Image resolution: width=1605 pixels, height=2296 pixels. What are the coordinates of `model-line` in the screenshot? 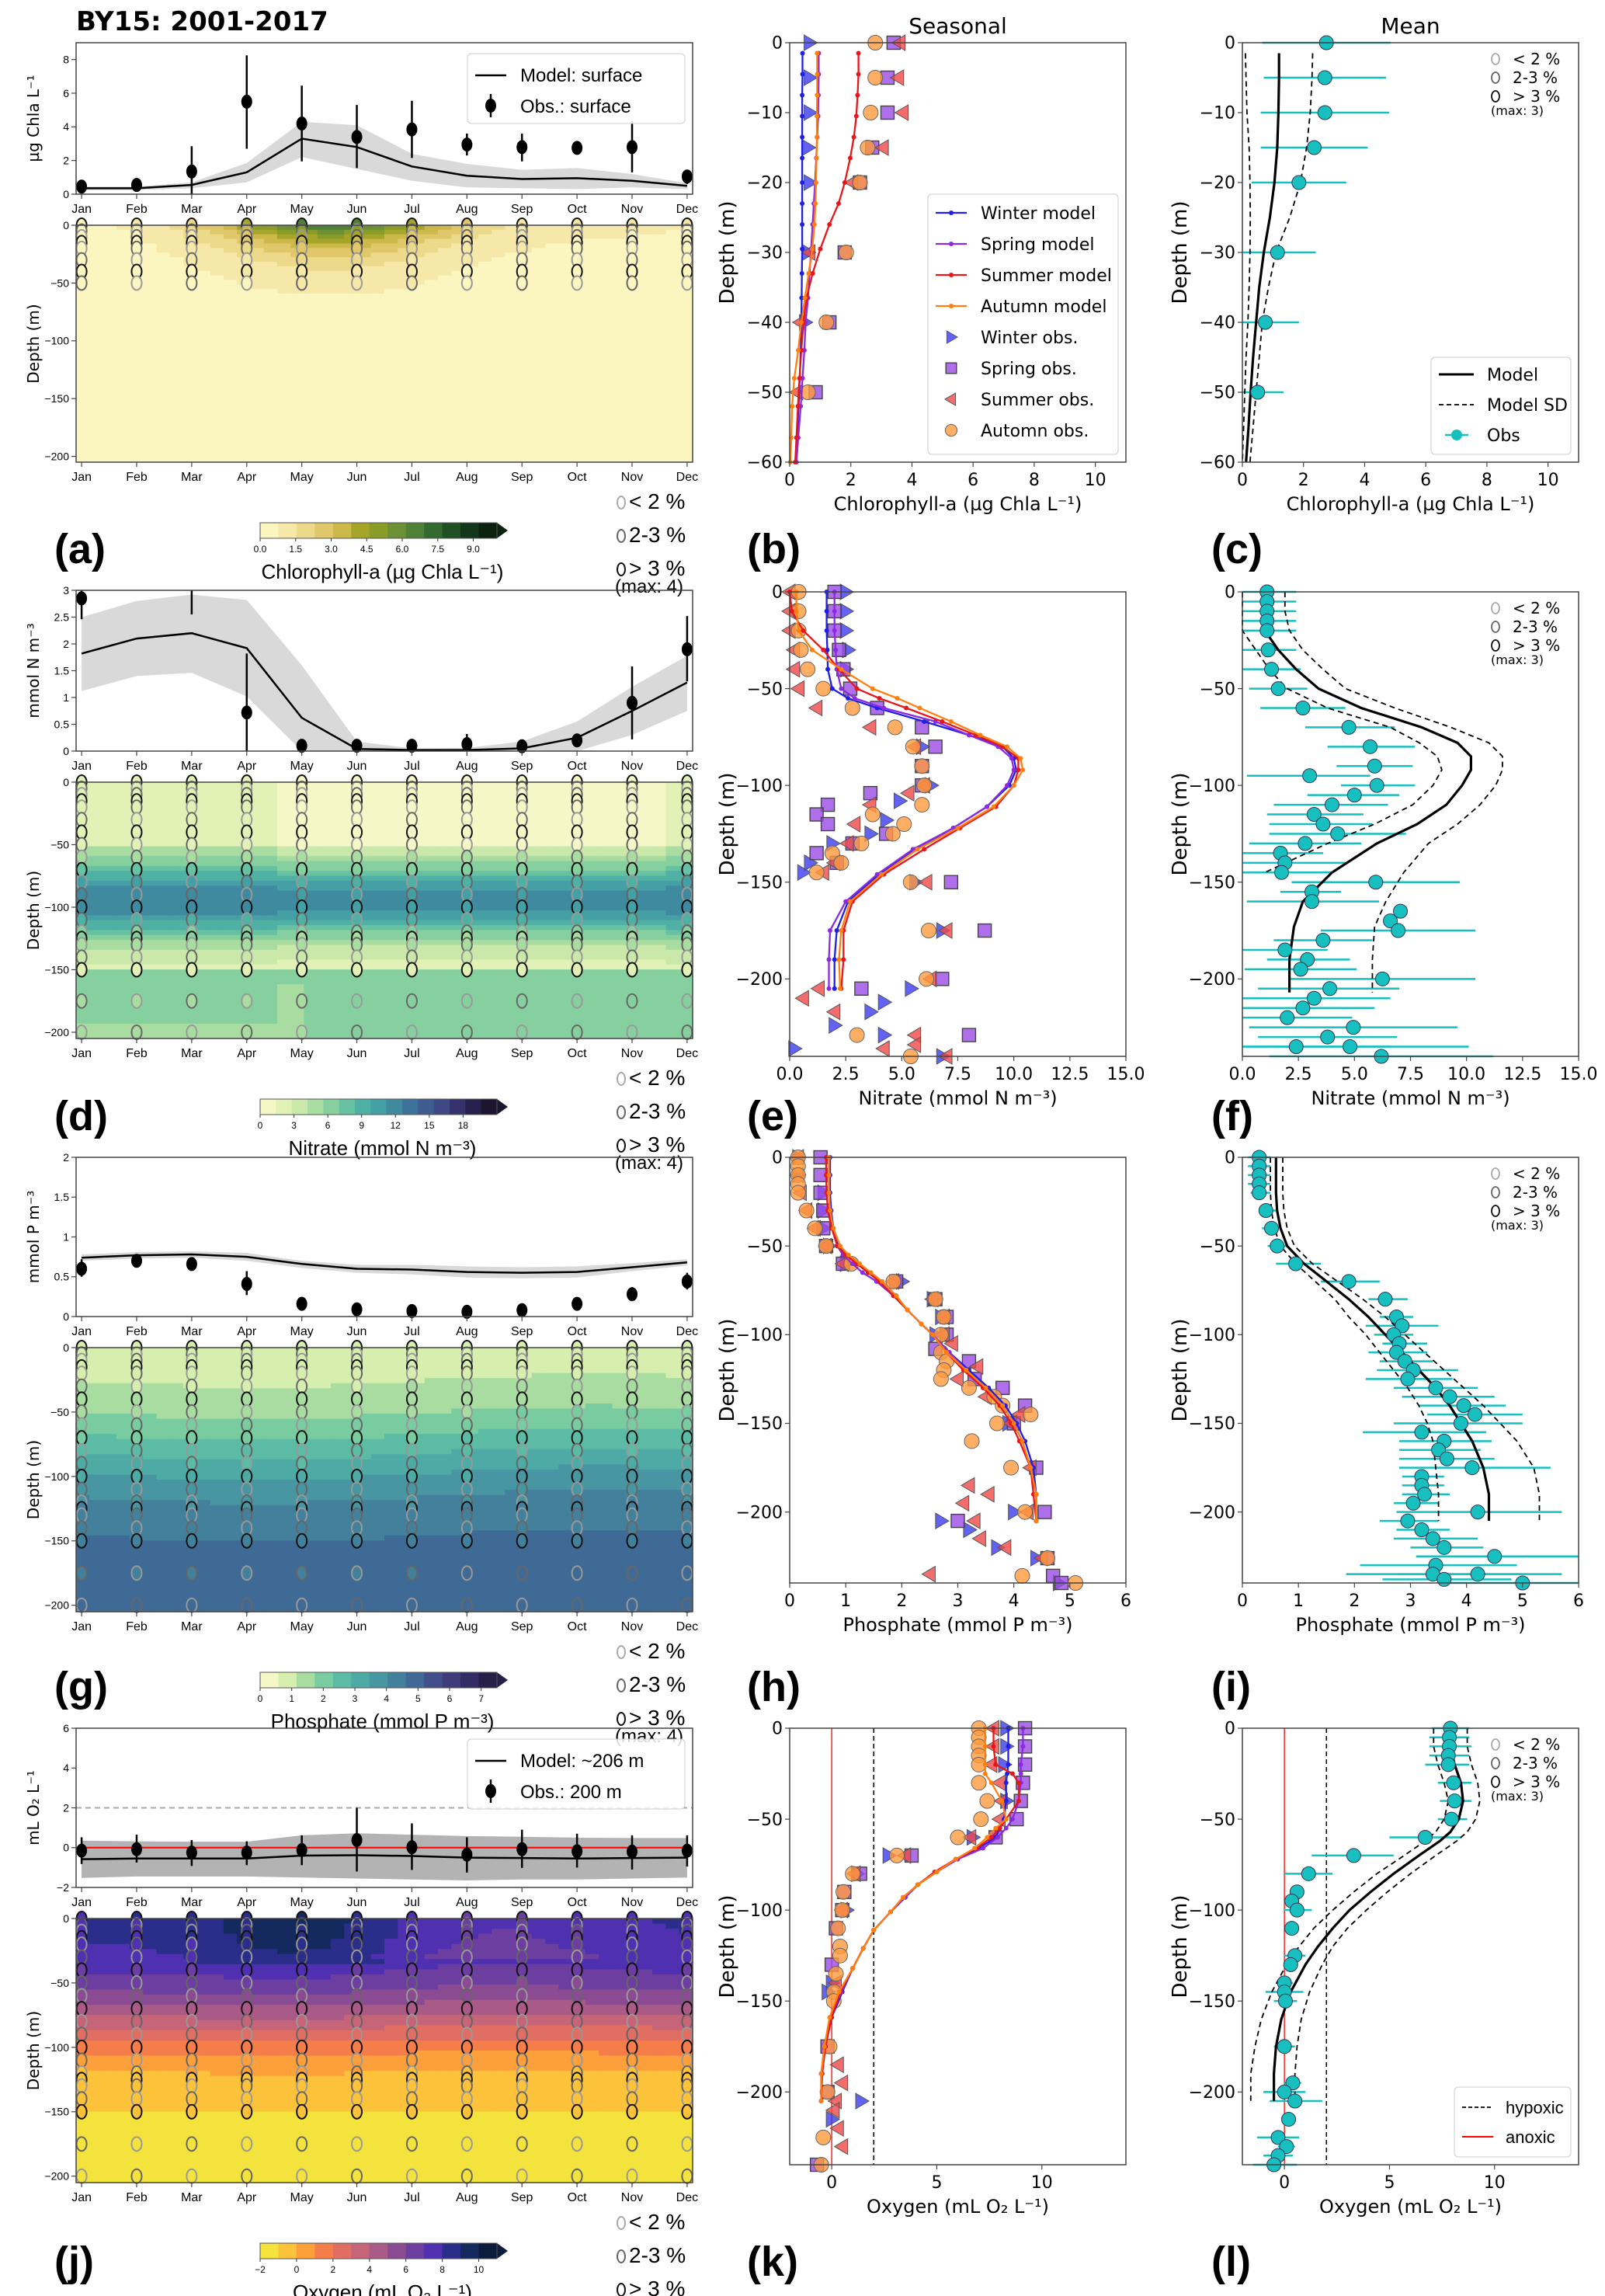 It's located at (384, 691).